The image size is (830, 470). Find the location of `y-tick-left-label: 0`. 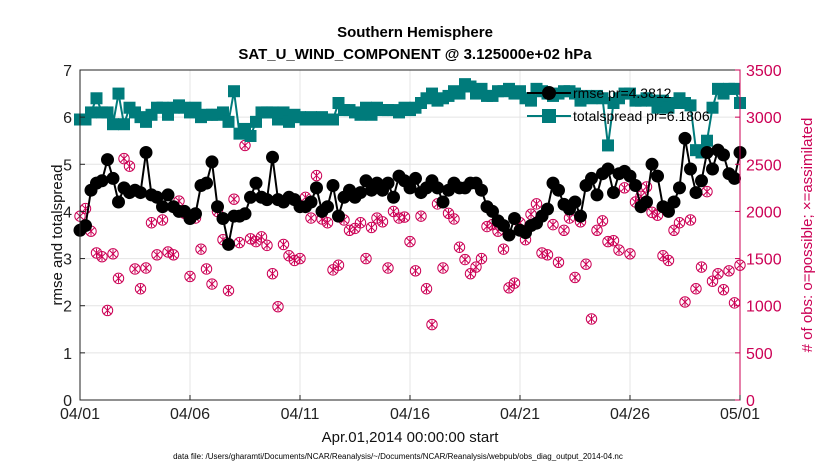

y-tick-left-label: 0 is located at coordinates (67, 401).